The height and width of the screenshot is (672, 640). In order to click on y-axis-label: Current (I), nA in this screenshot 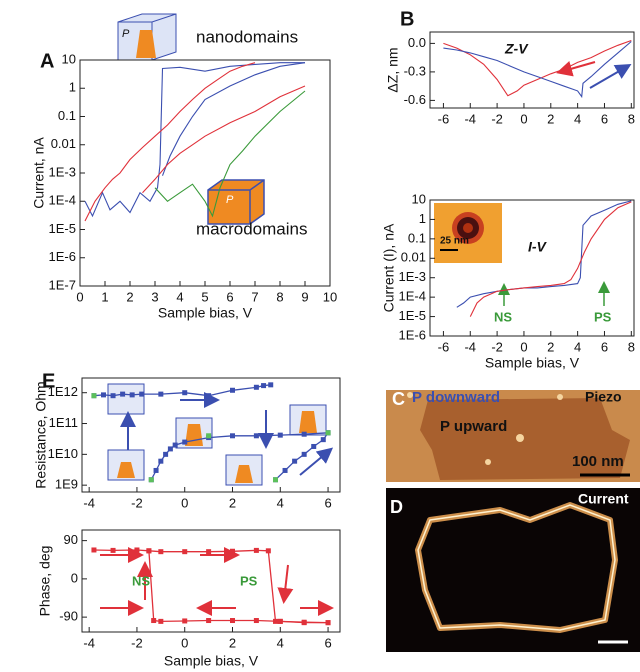, I will do `click(389, 267)`.